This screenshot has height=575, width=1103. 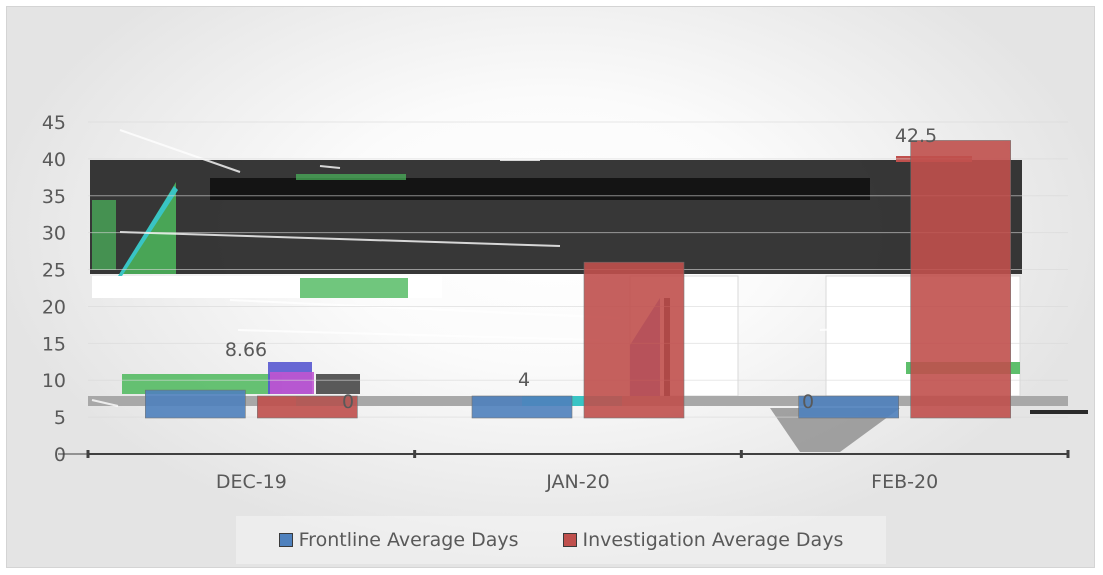 I want to click on y-tick-label: 10, so click(x=54, y=381).